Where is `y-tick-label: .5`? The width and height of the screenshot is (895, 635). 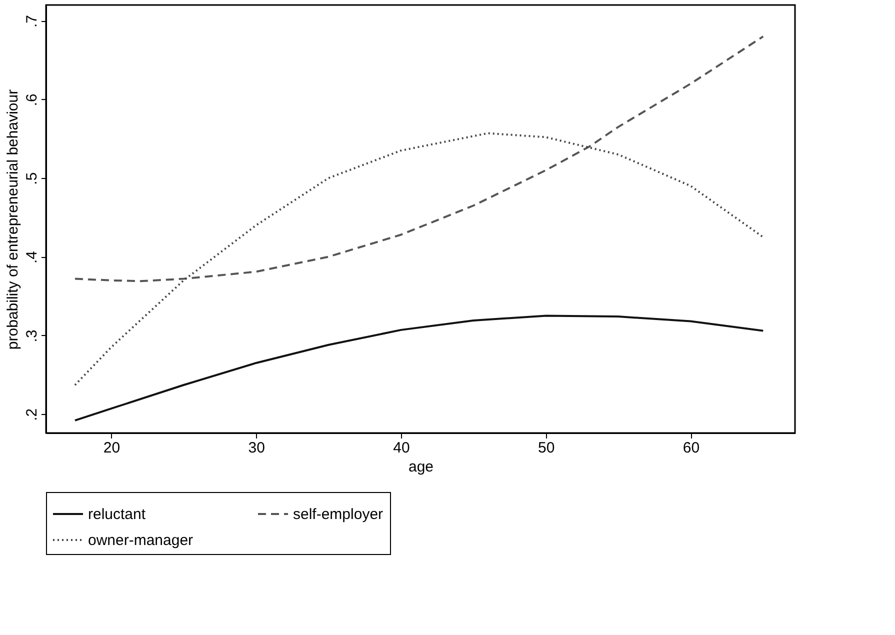
y-tick-label: .5 is located at coordinates (32, 178).